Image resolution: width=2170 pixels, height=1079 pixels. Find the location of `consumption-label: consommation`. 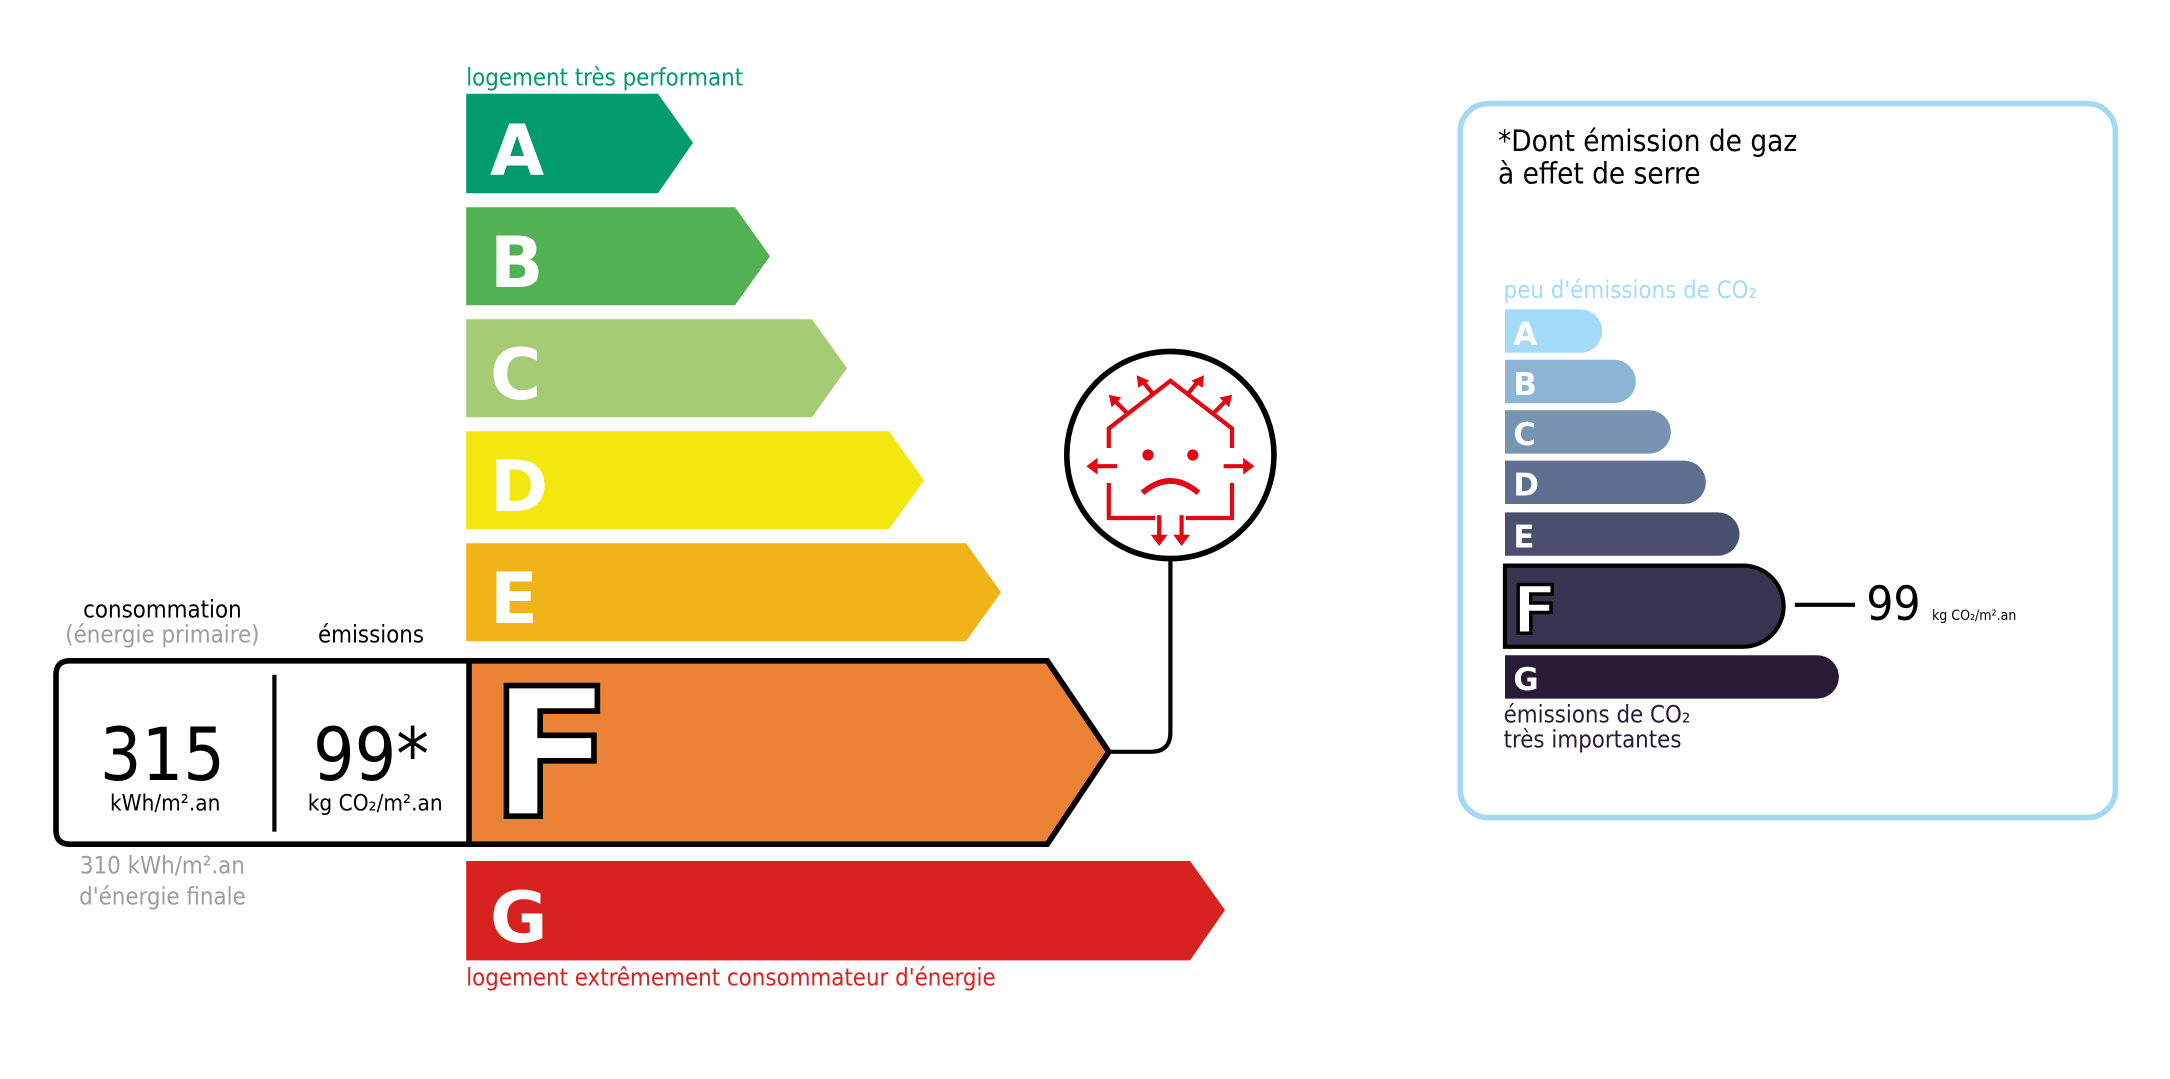

consumption-label: consommation is located at coordinates (162, 609).